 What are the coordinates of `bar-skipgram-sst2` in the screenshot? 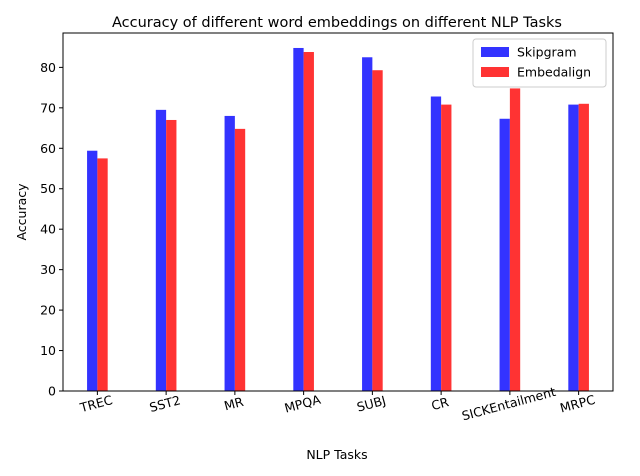 It's located at (161, 250).